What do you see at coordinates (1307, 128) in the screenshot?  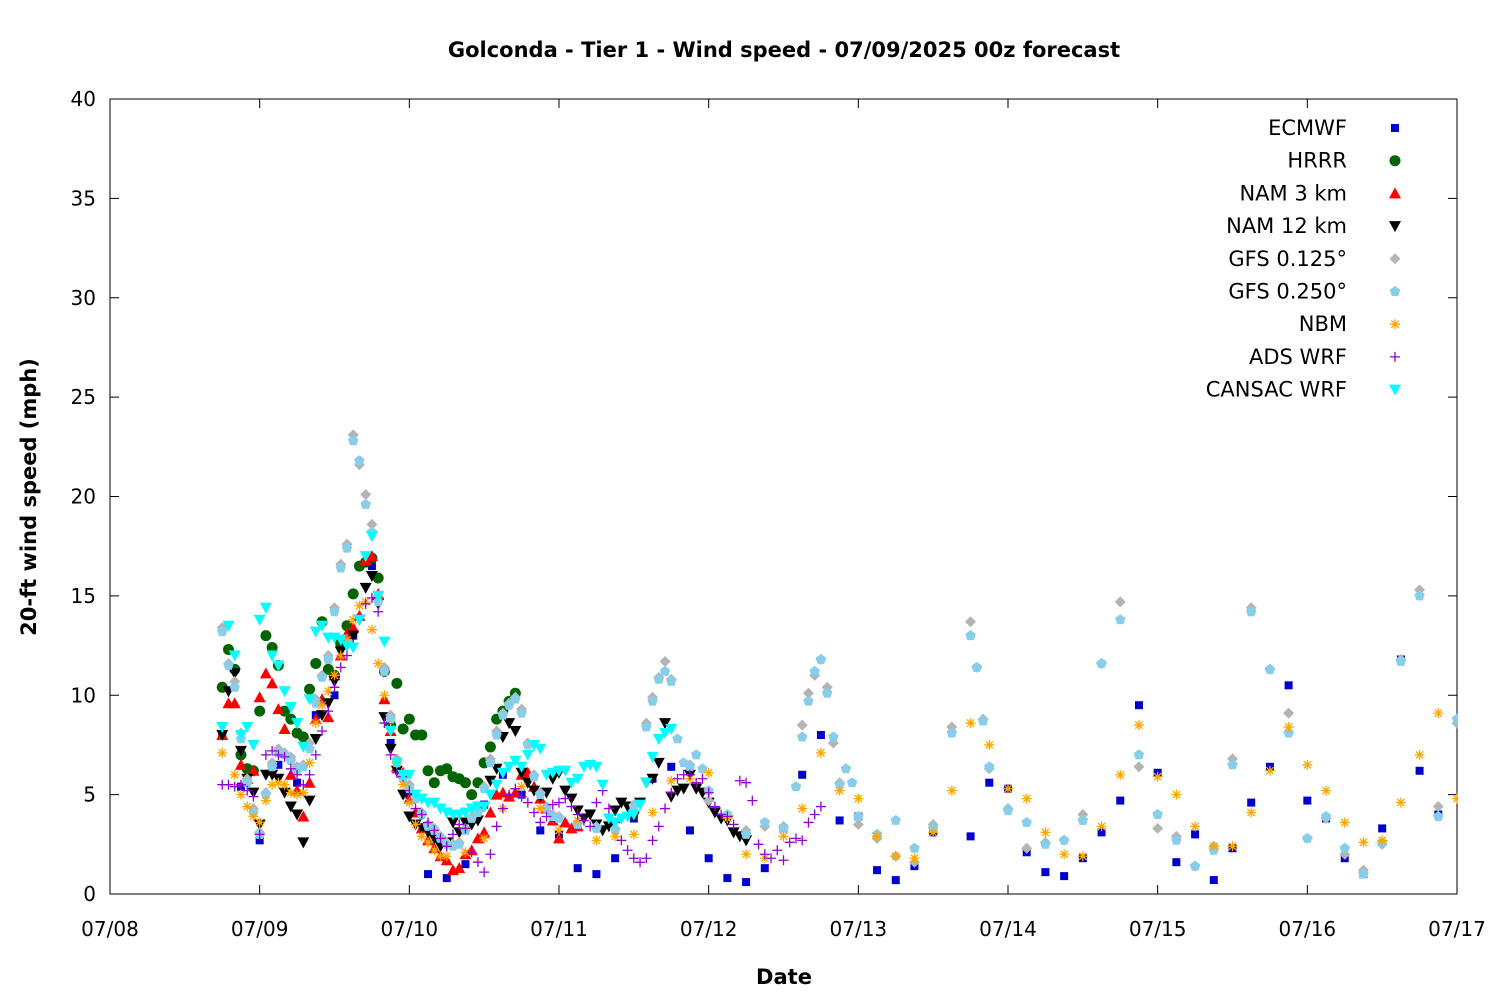 I see `legend-label: ECMWF` at bounding box center [1307, 128].